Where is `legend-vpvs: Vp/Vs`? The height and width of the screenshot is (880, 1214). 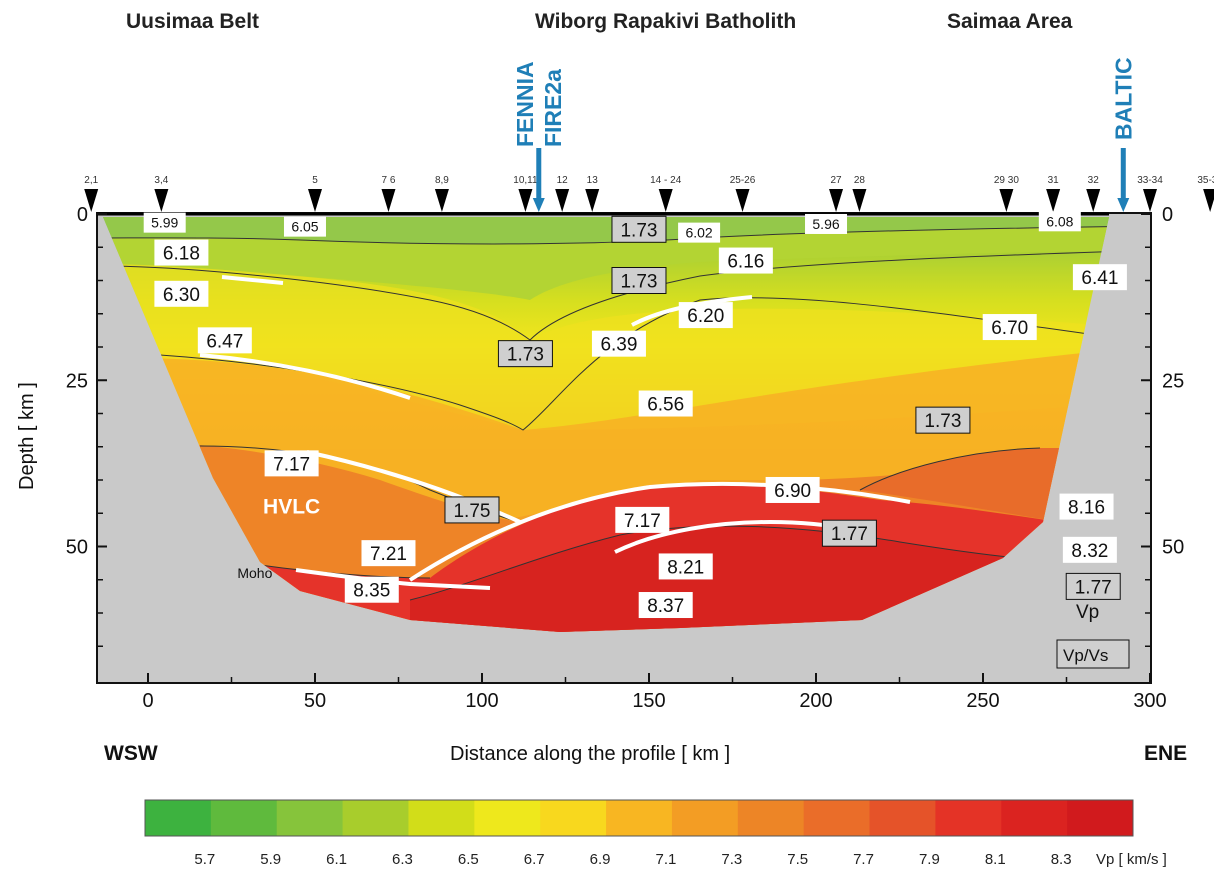
legend-vpvs: Vp/Vs is located at coordinates (1085, 655).